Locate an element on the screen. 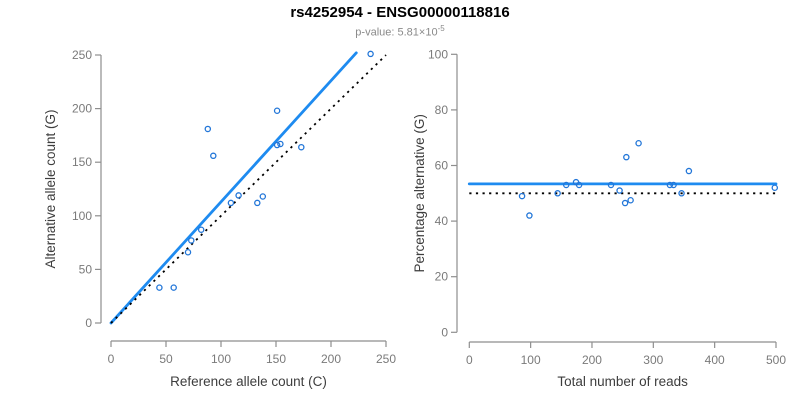 The image size is (800, 400). x-axis-title: Total number of reads is located at coordinates (622, 381).